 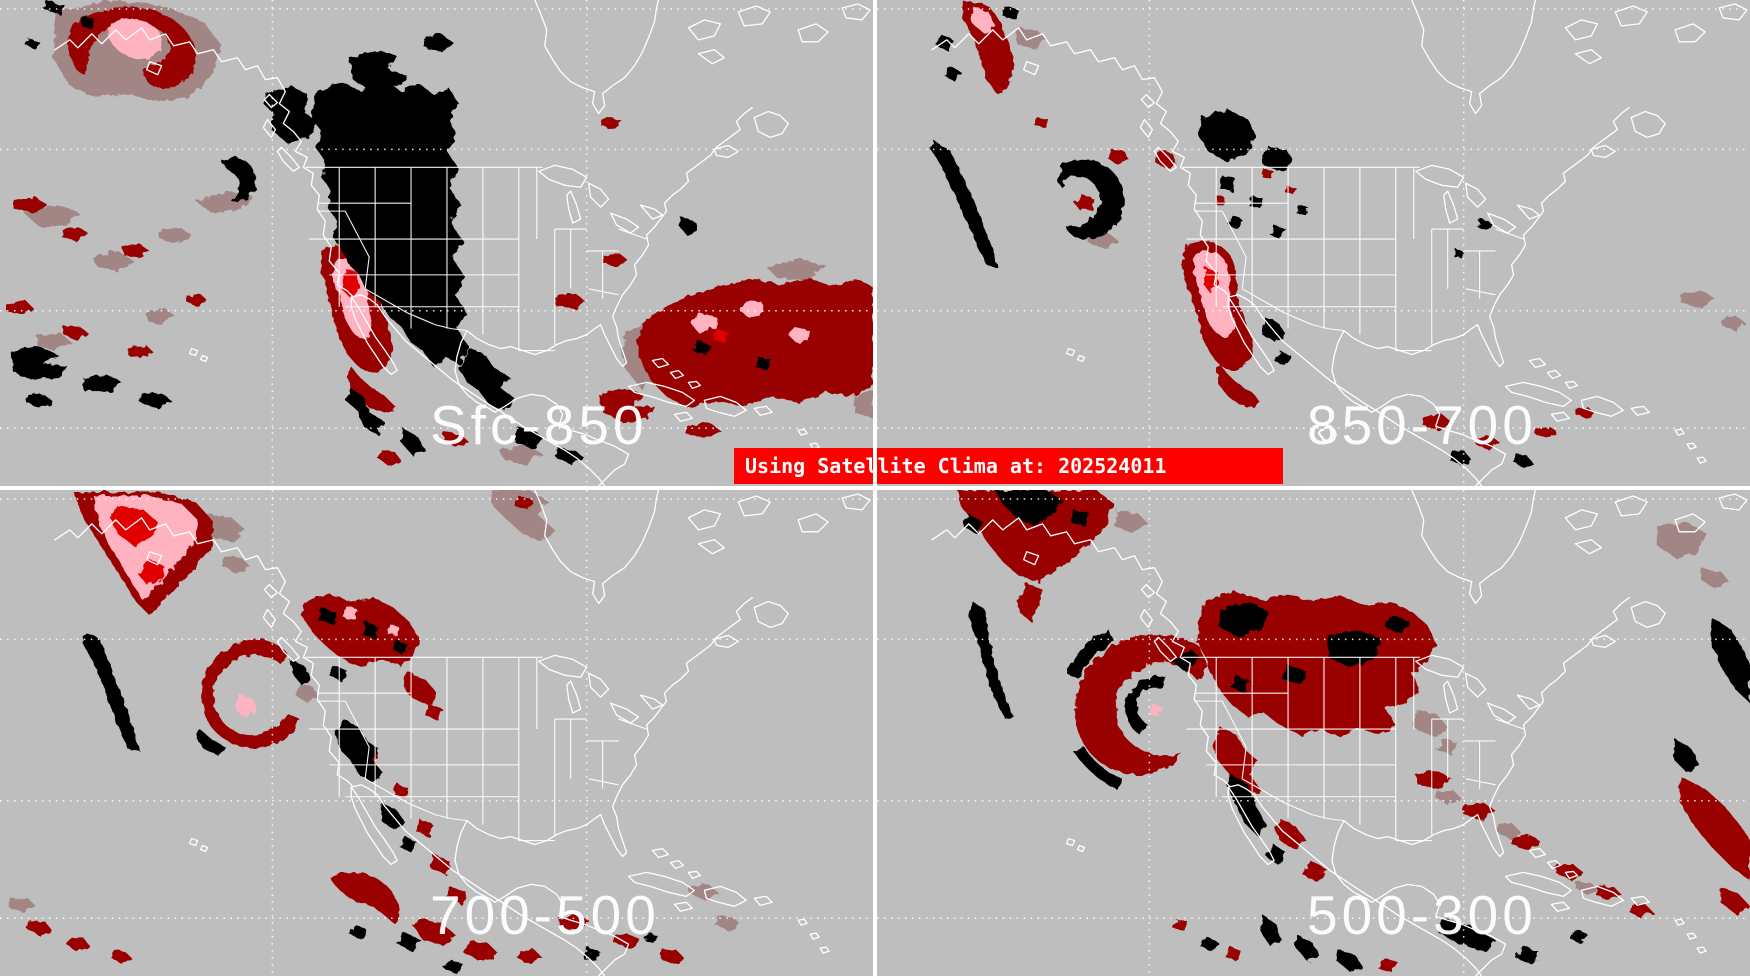 I want to click on layer-label-sfc-850: Sfc-850, so click(x=539, y=425).